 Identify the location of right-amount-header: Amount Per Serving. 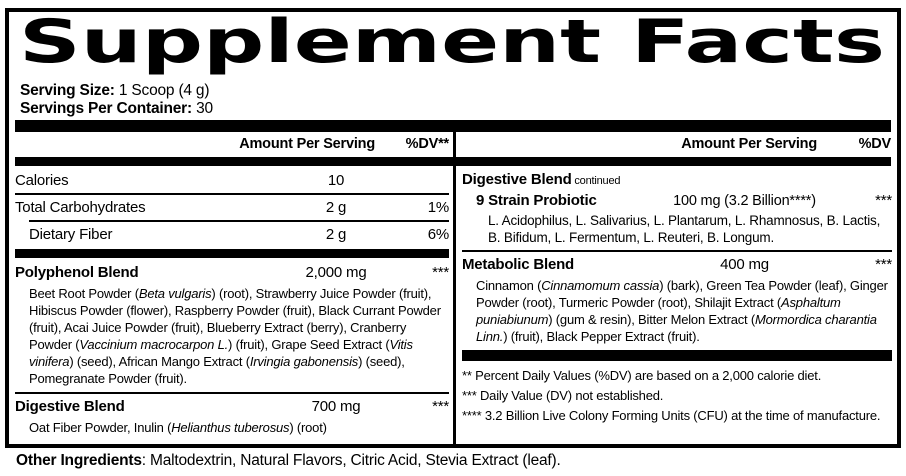
(749, 144).